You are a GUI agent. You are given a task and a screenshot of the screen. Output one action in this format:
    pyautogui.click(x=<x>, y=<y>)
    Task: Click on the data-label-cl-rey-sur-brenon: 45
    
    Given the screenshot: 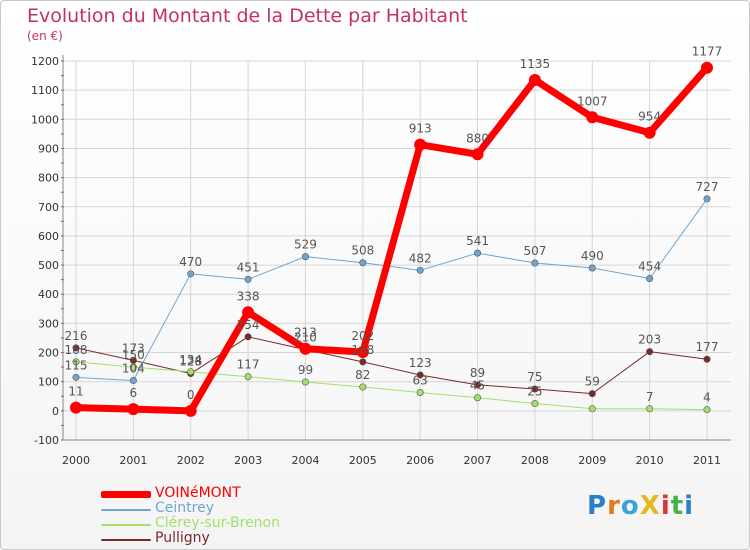 What is the action you would take?
    pyautogui.click(x=477, y=386)
    